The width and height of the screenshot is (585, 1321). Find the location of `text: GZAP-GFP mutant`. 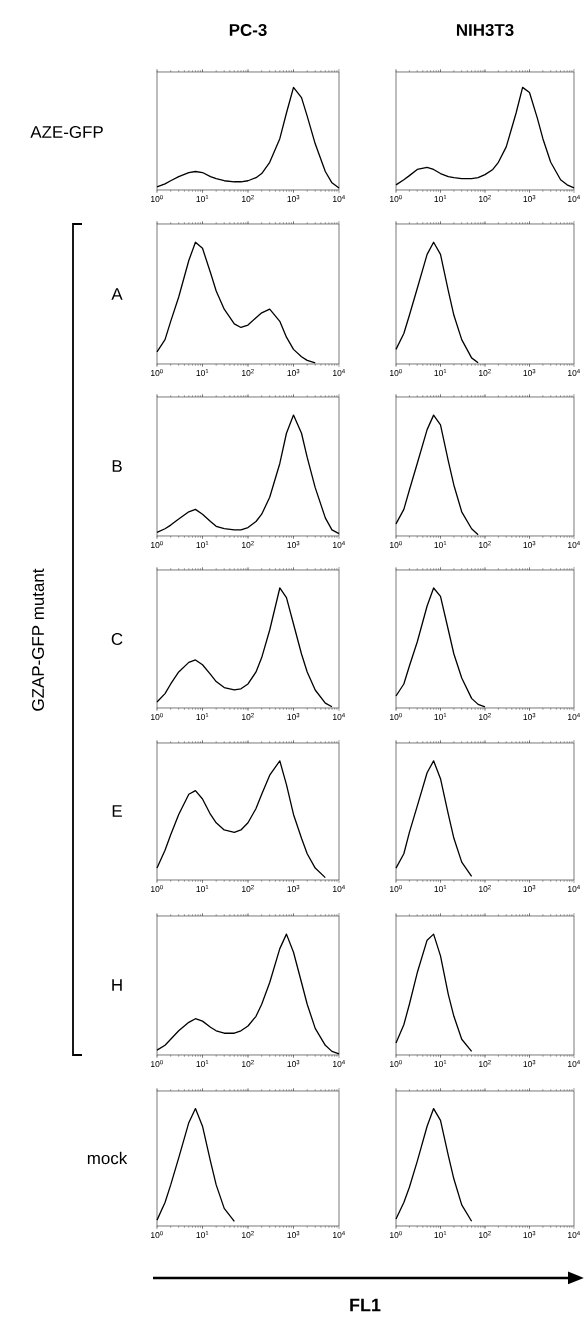

text: GZAP-GFP mutant is located at coordinates (38, 639).